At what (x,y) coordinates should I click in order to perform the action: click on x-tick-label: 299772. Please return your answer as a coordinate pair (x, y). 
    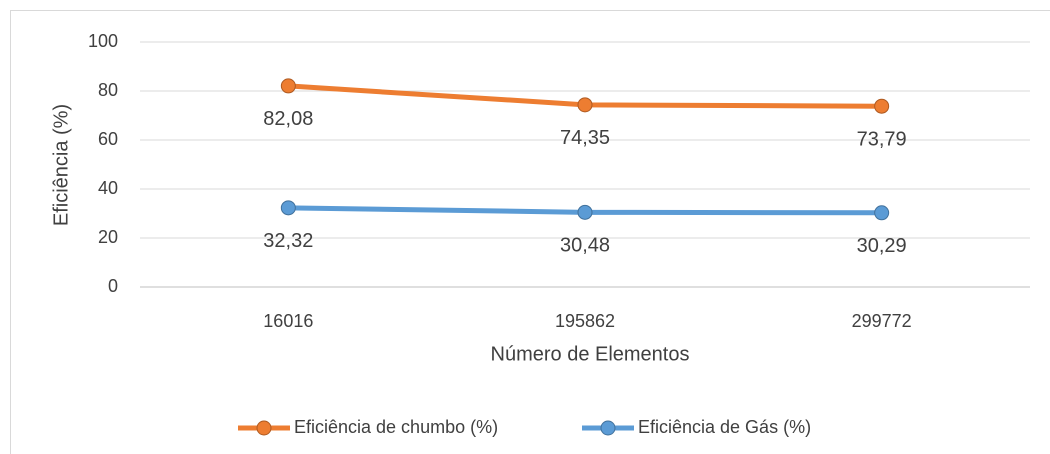
    Looking at the image, I should click on (882, 321).